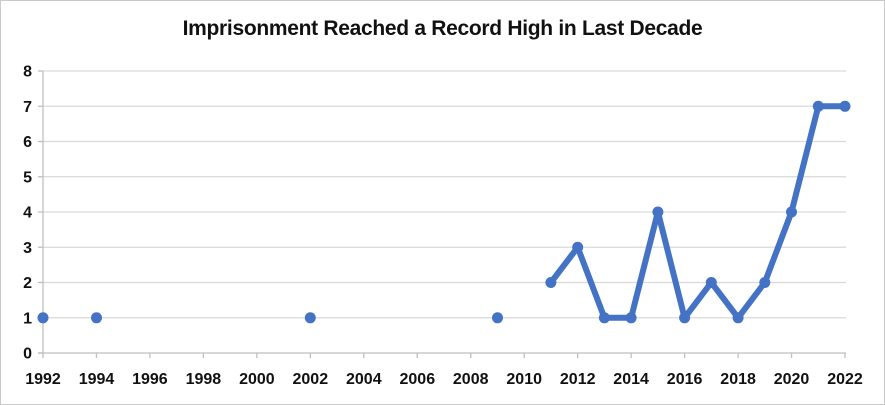 The width and height of the screenshot is (885, 405). I want to click on x-tick-label: 1998, so click(204, 379).